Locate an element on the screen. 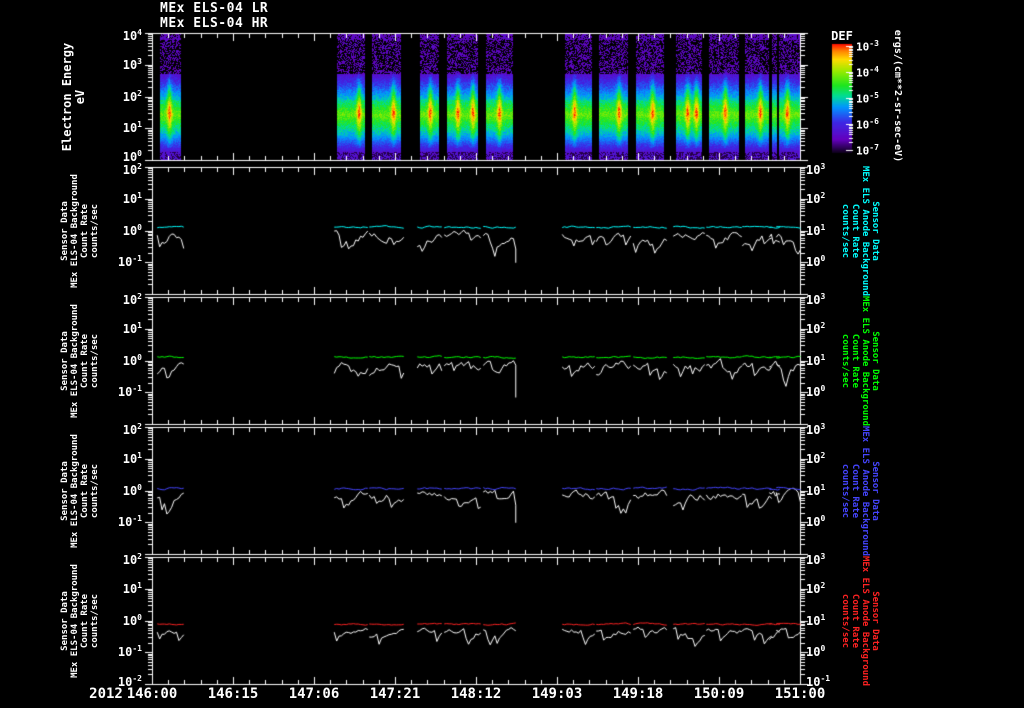  panel2-right-y-tick-label: 10¹ is located at coordinates (816, 230).